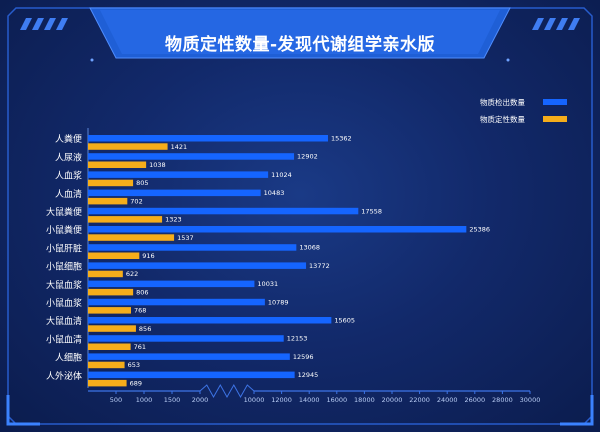  Describe the element at coordinates (274, 193) in the screenshot. I see `data-label-detected: 10483` at that location.